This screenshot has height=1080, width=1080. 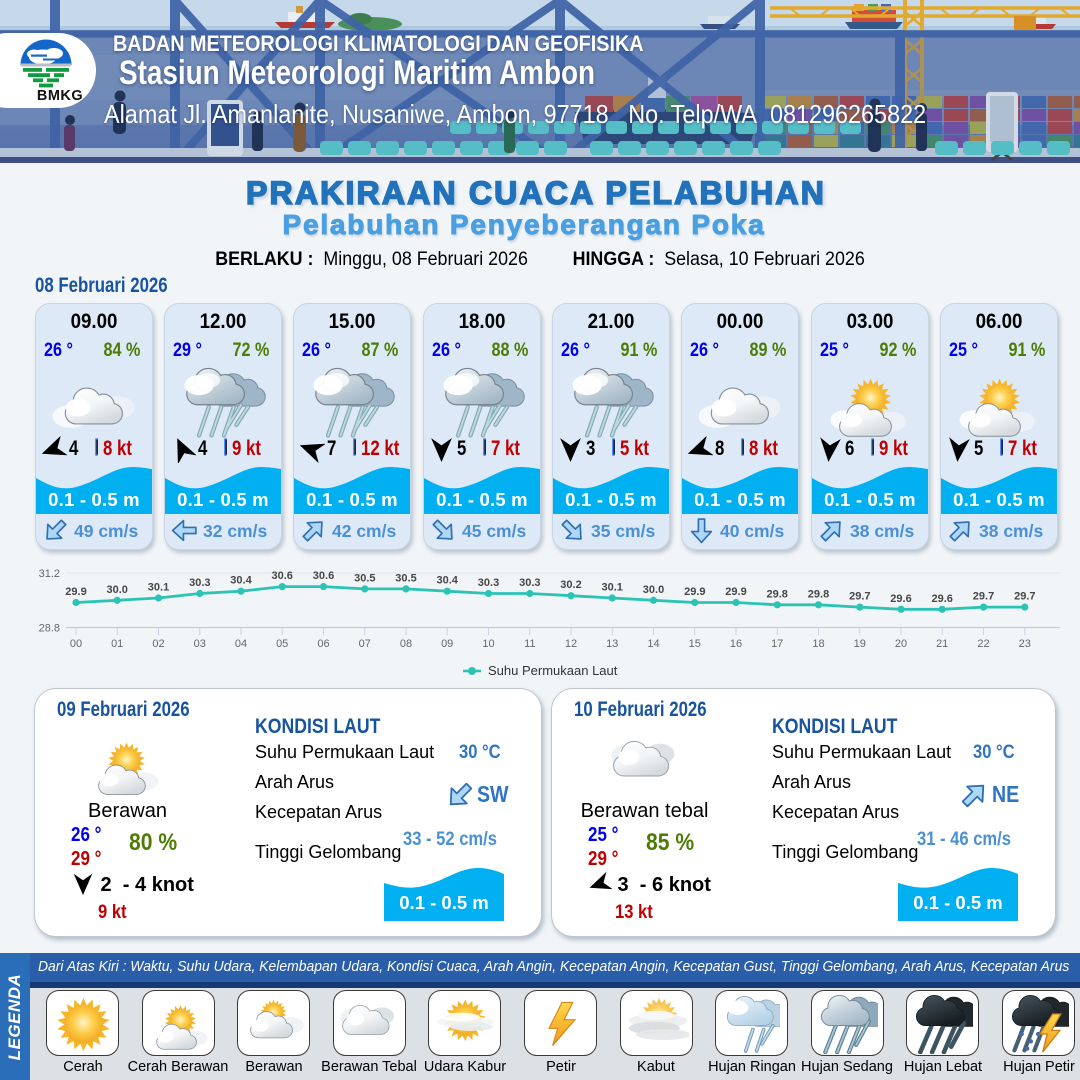 I want to click on svg-text: Suhu Permukaan Laut, so click(x=553, y=670).